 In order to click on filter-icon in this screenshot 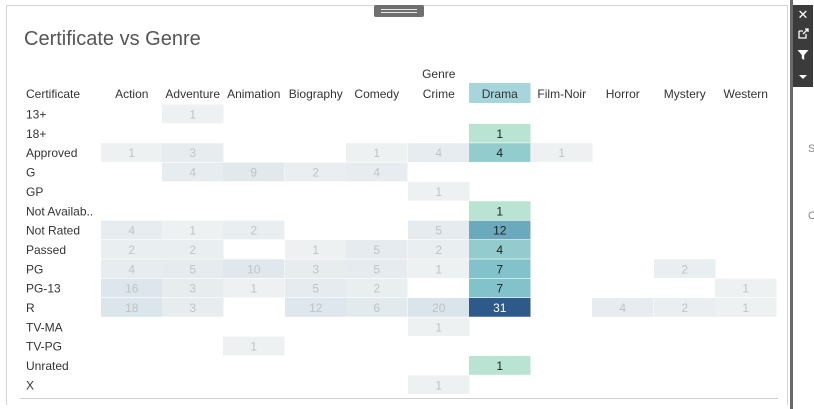, I will do `click(803, 55)`.